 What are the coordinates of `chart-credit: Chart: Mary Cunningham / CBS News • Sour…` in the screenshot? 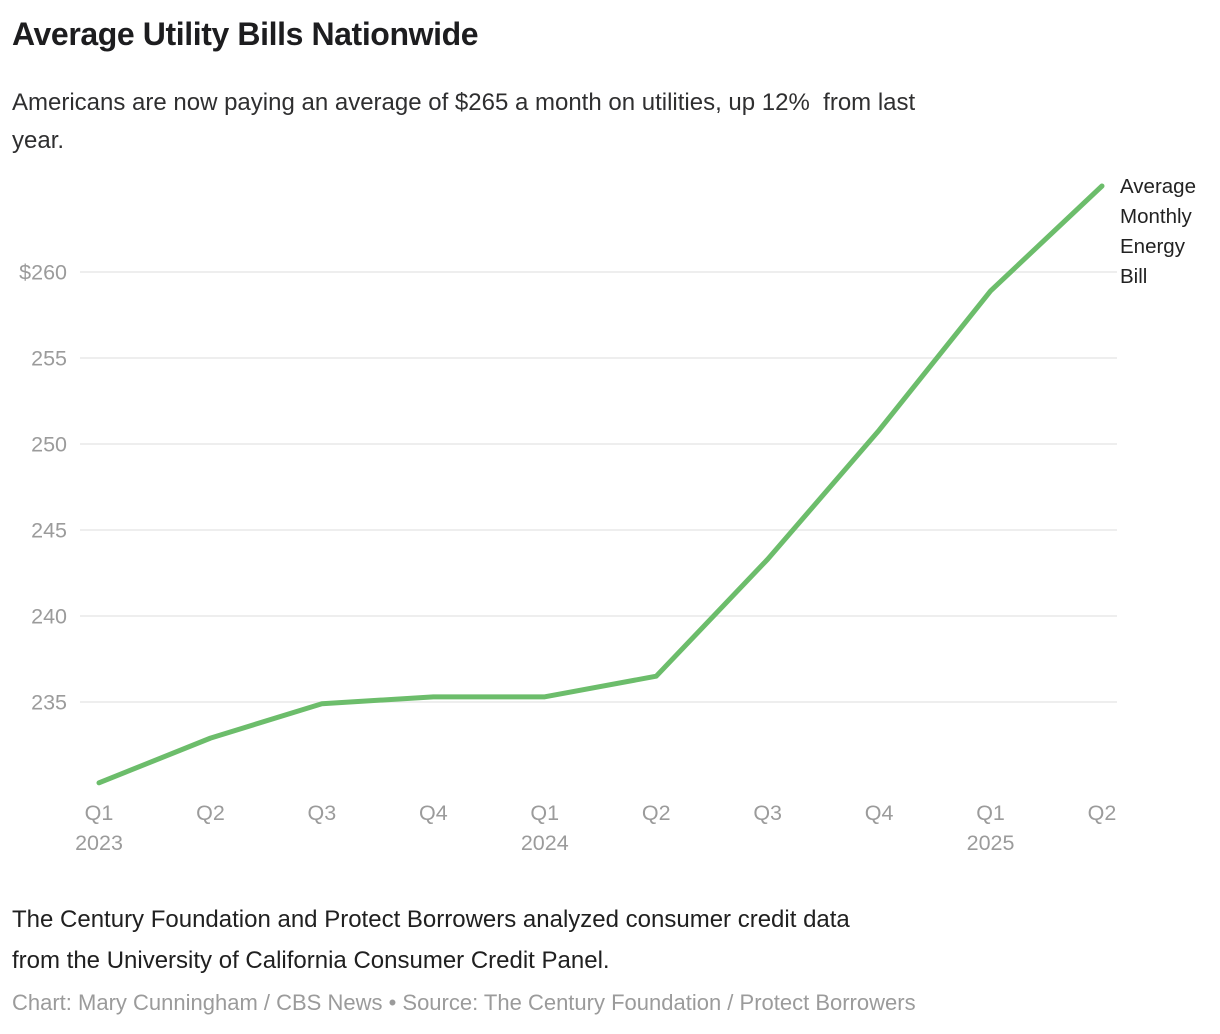 It's located at (464, 1002).